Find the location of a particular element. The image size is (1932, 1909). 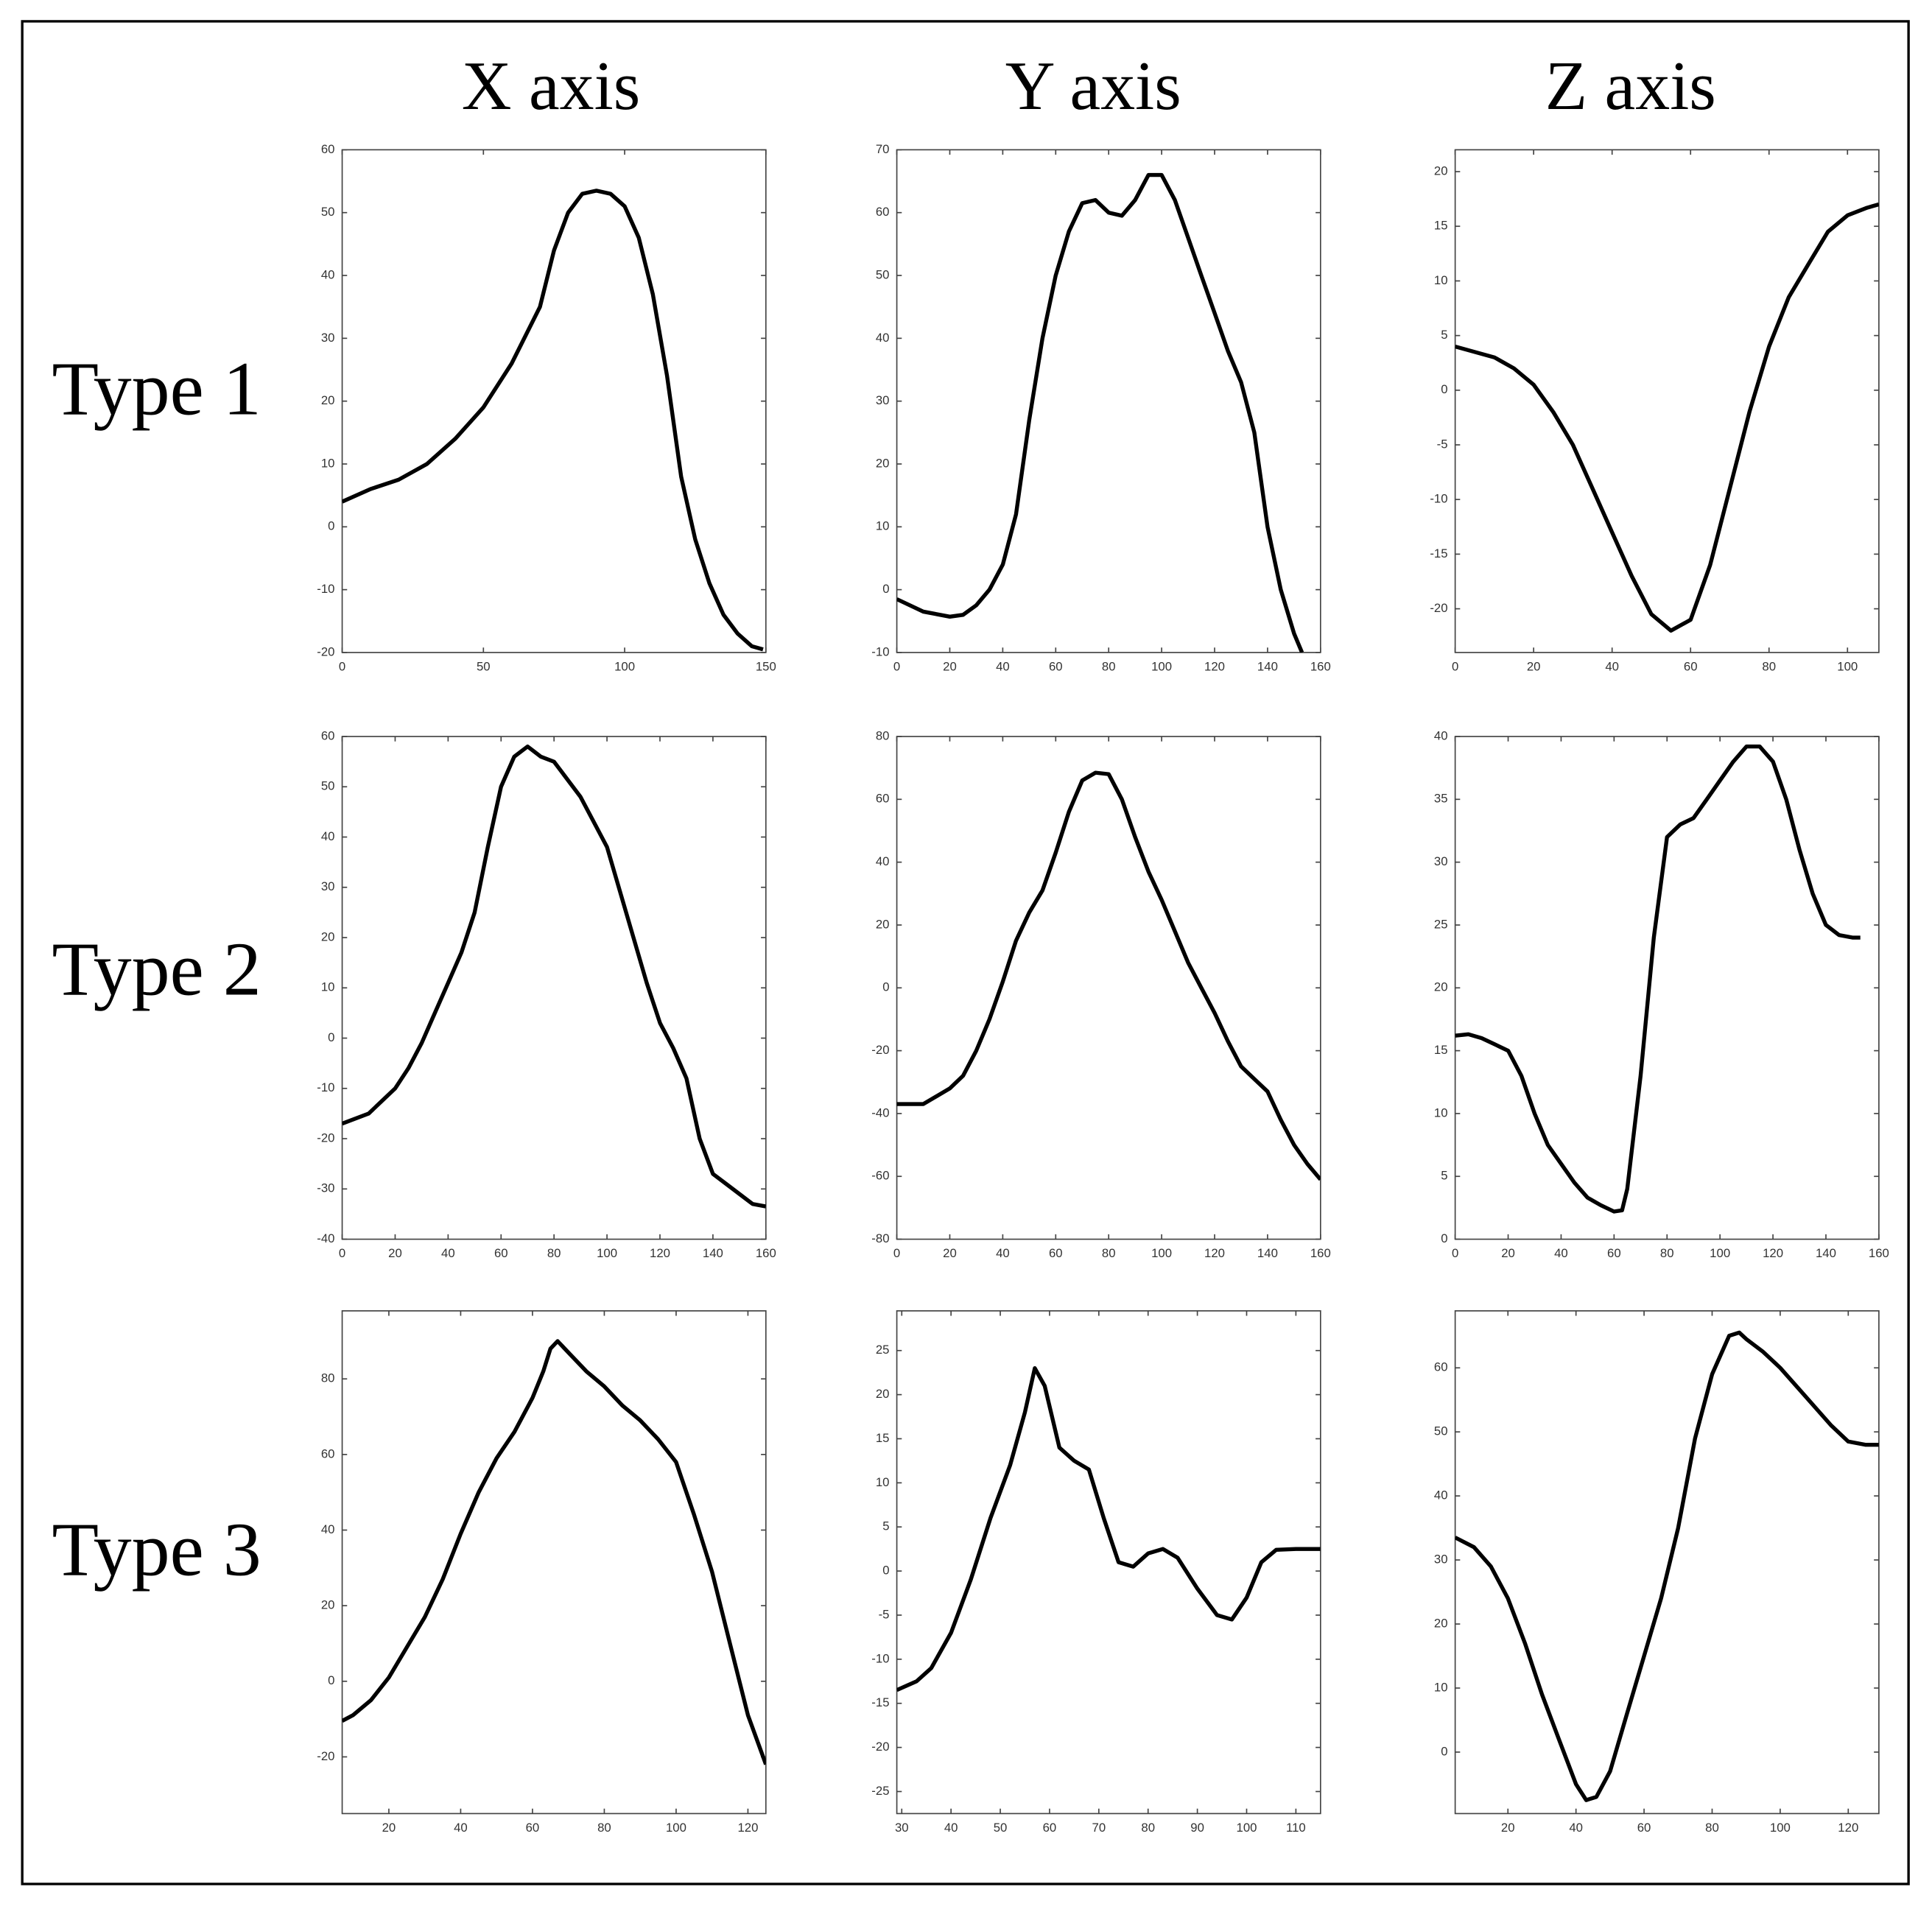

y-tick-label: 70 is located at coordinates (883, 149).